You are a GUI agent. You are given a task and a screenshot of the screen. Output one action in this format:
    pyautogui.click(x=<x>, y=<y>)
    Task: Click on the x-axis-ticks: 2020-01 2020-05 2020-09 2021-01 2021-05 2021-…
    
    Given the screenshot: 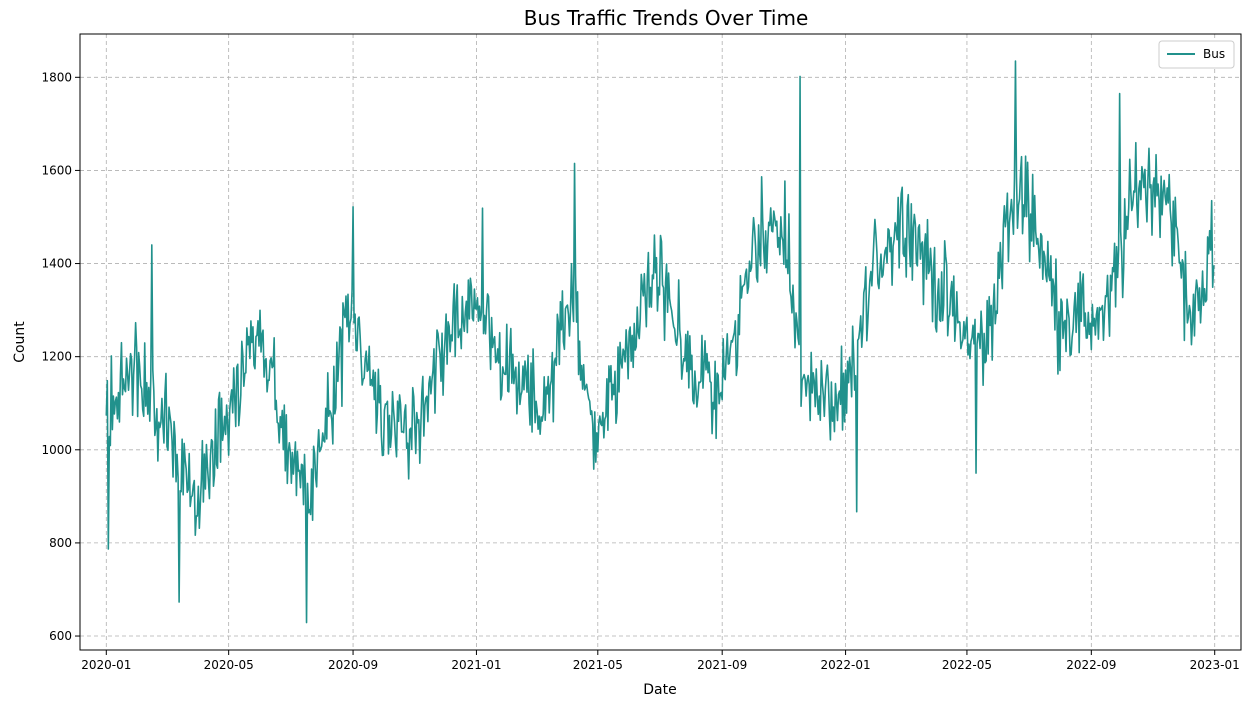 What is the action you would take?
    pyautogui.click(x=660, y=661)
    